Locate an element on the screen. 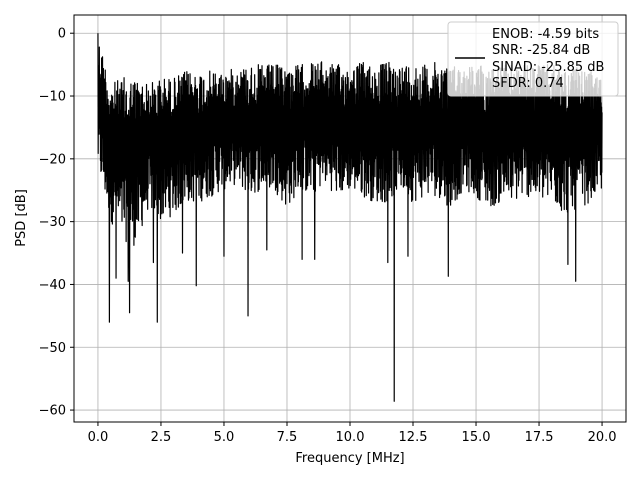 Image resolution: width=640 pixels, height=480 pixels. x-tick-label: 2.5 is located at coordinates (161, 437).